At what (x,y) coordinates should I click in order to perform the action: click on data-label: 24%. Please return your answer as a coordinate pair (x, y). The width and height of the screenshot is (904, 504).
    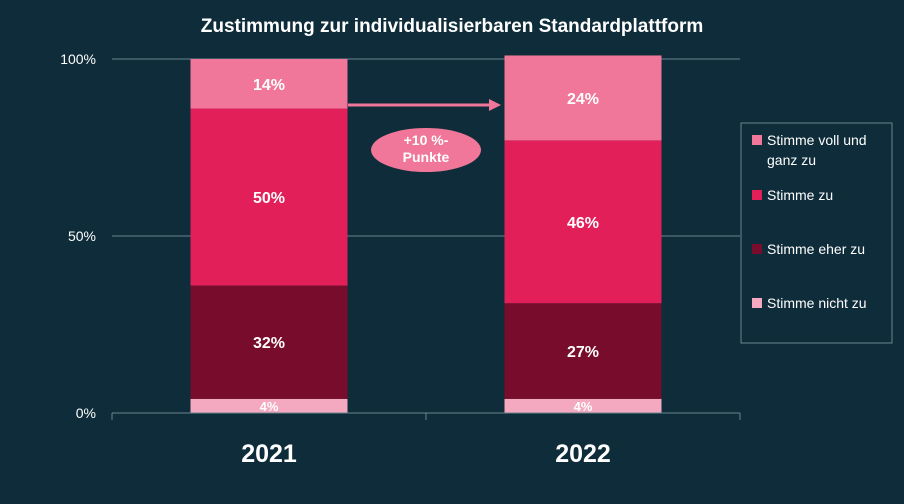
    Looking at the image, I should click on (583, 99).